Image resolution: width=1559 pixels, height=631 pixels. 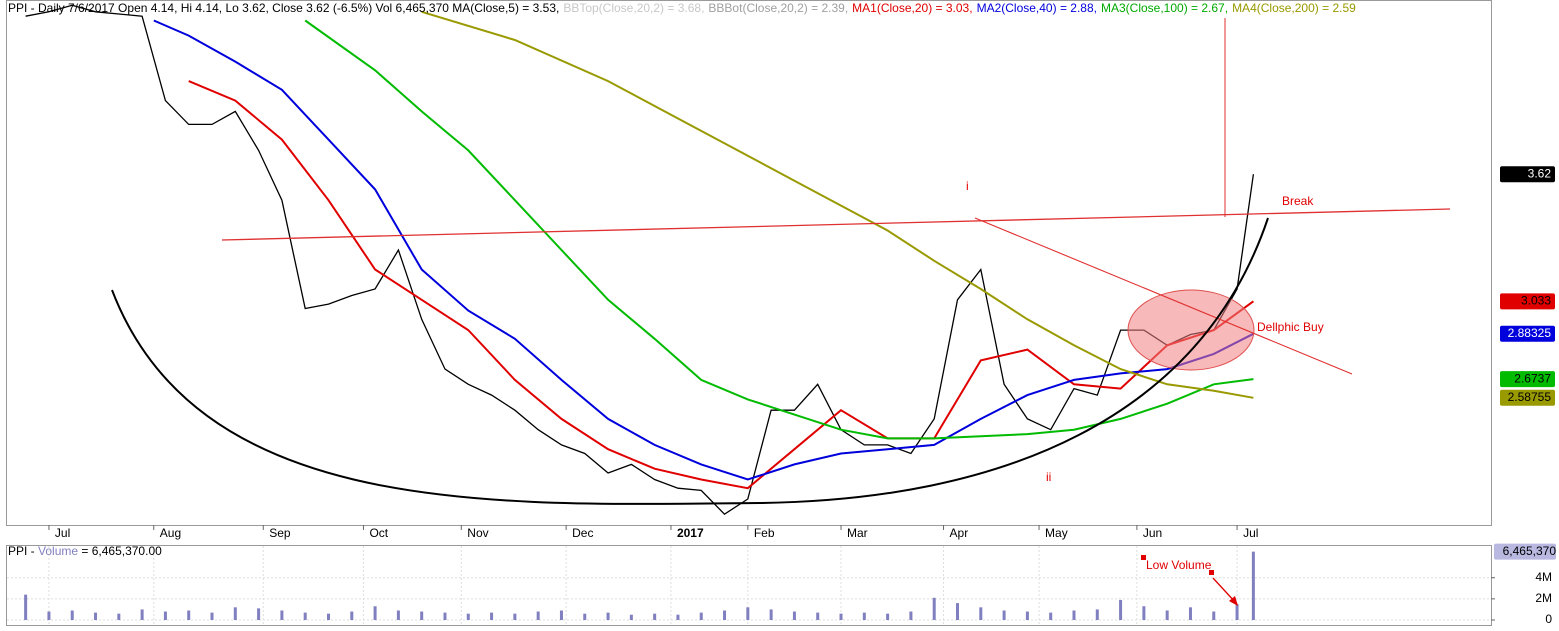 What do you see at coordinates (857, 533) in the screenshot?
I see `x-tick-label: Mar` at bounding box center [857, 533].